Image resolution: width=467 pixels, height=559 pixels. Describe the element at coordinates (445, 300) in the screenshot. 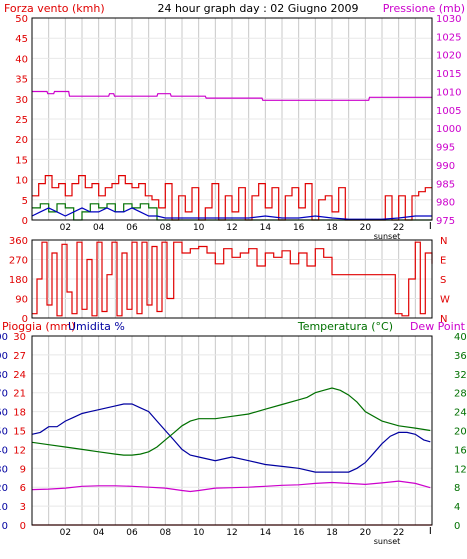

I see `compass-label: W` at that location.